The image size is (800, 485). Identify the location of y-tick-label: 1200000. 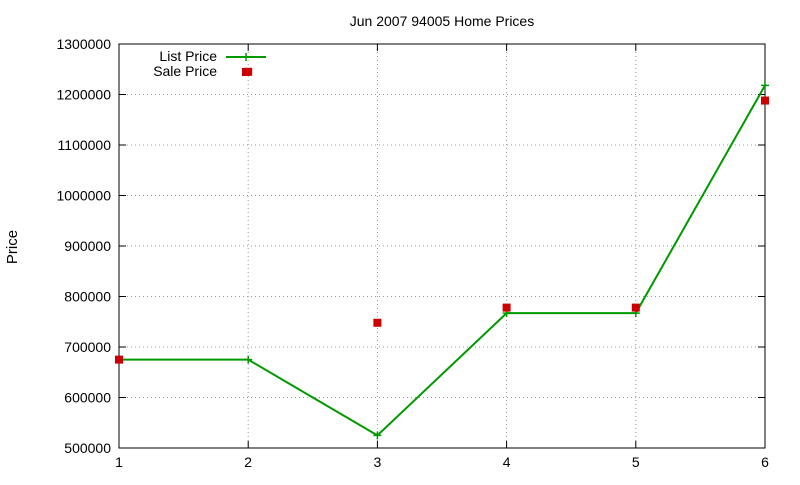
(83, 95).